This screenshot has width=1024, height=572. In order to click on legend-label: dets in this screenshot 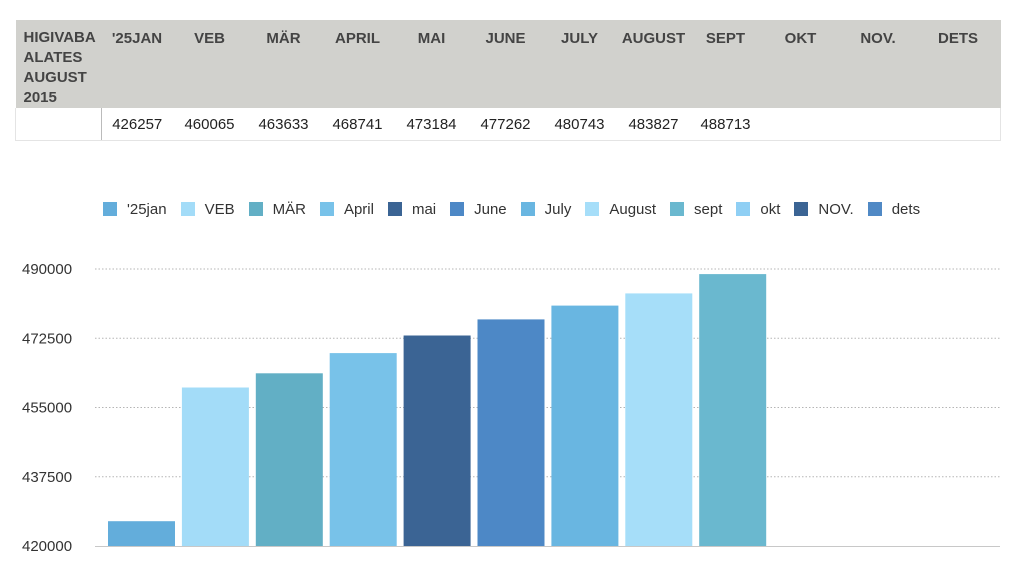, I will do `click(906, 209)`.